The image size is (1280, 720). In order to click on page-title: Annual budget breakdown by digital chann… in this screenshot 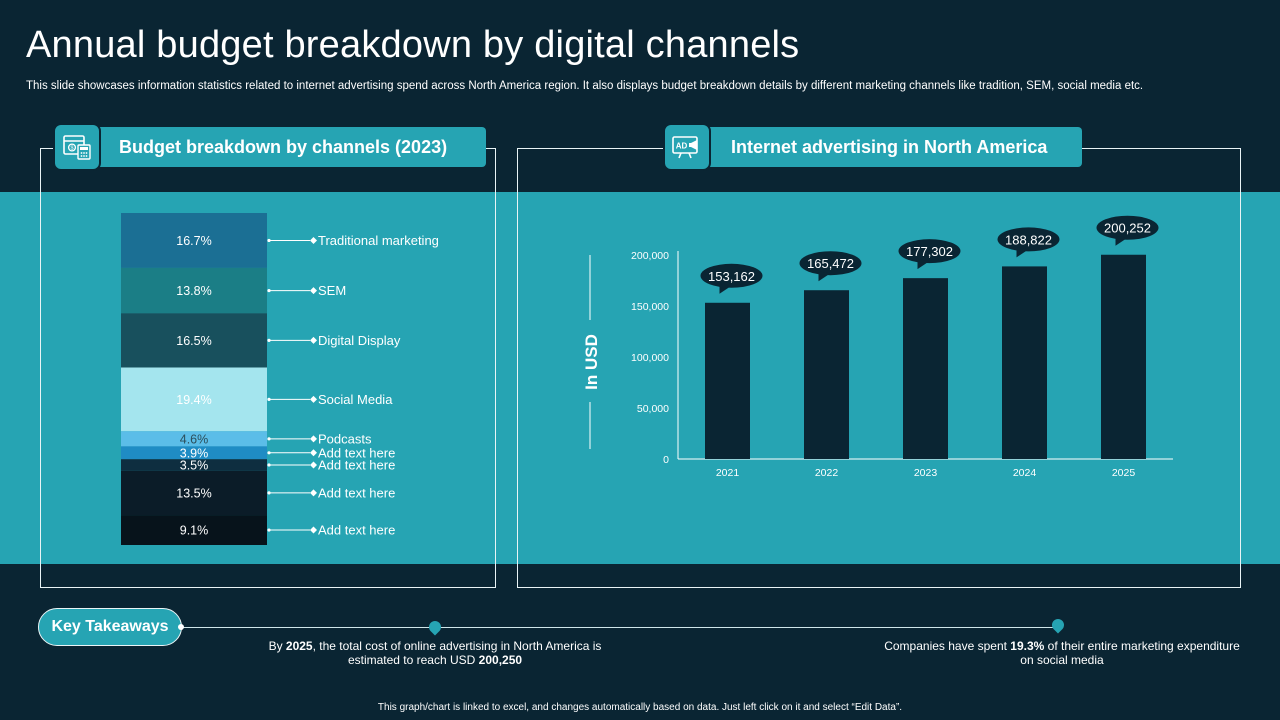, I will do `click(413, 45)`.